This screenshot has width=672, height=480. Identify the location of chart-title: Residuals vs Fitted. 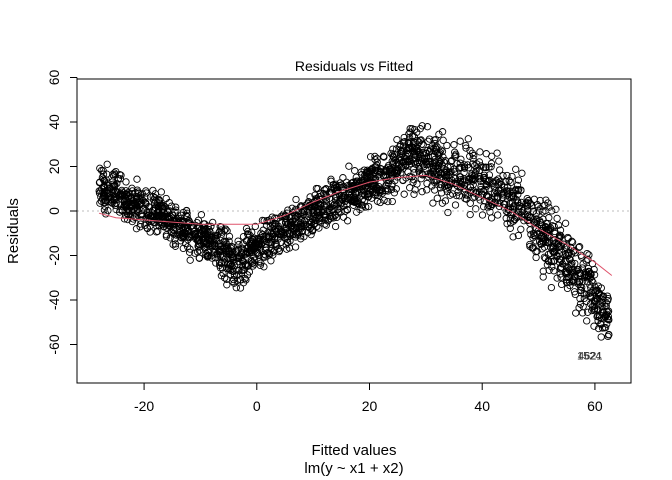
(354, 66).